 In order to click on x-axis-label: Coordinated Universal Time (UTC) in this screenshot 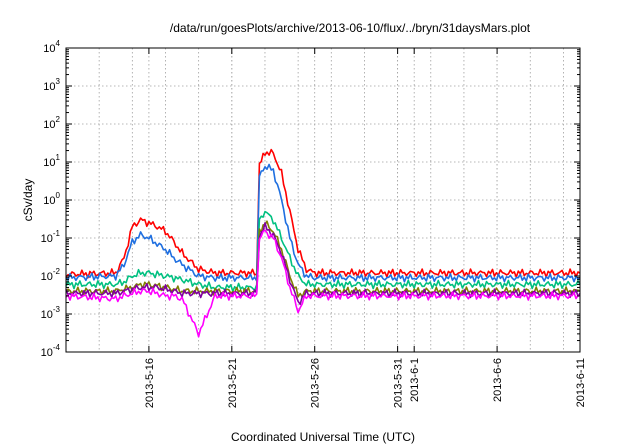, I will do `click(323, 437)`.